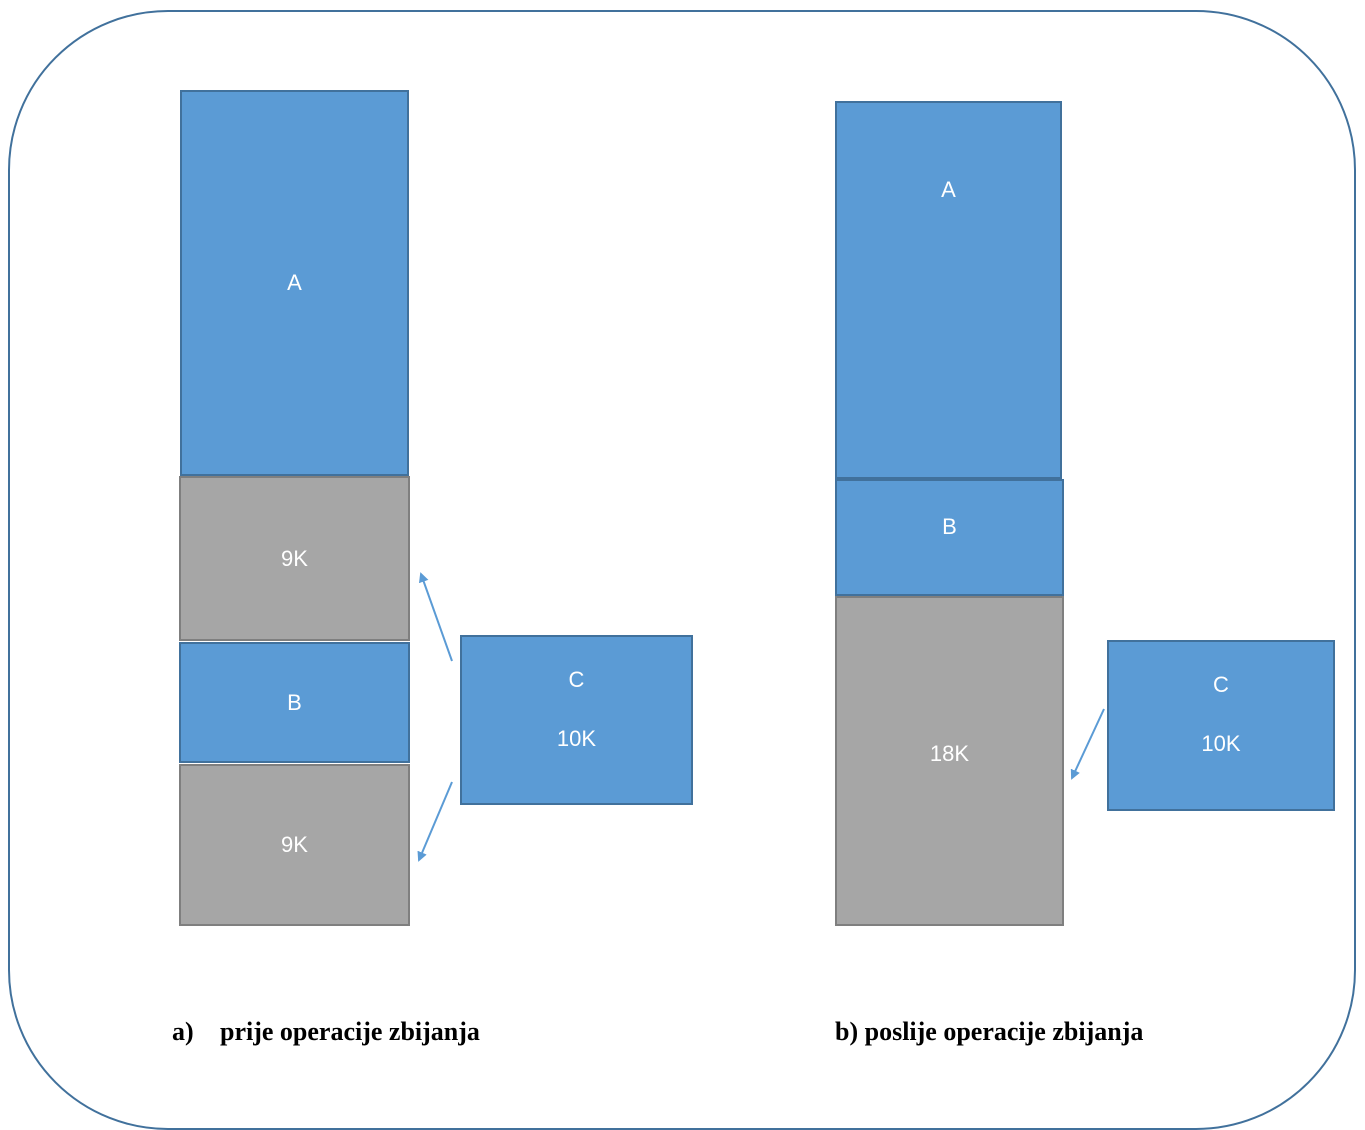 Image resolution: width=1365 pixels, height=1130 pixels. What do you see at coordinates (949, 526) in the screenshot?
I see `b-block-B-label: B` at bounding box center [949, 526].